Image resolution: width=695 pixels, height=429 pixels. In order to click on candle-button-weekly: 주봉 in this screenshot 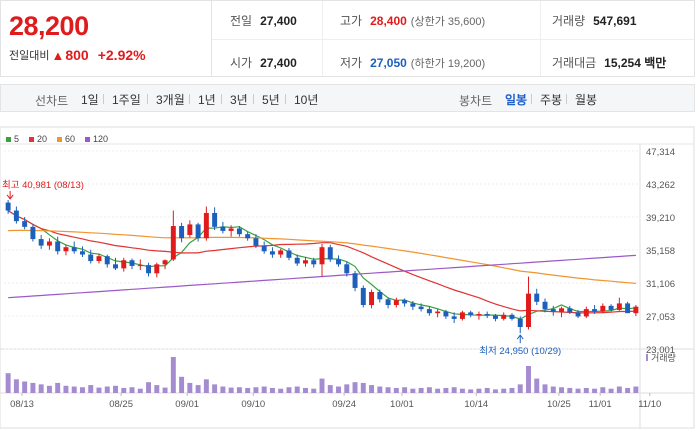, I will do `click(551, 100)`.